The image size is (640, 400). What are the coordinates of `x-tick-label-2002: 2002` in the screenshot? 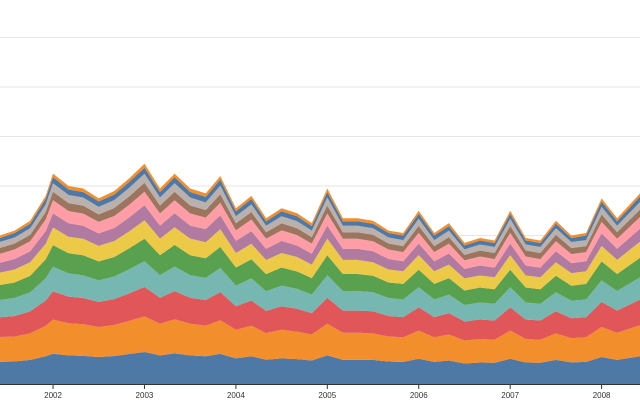 It's located at (53, 395).